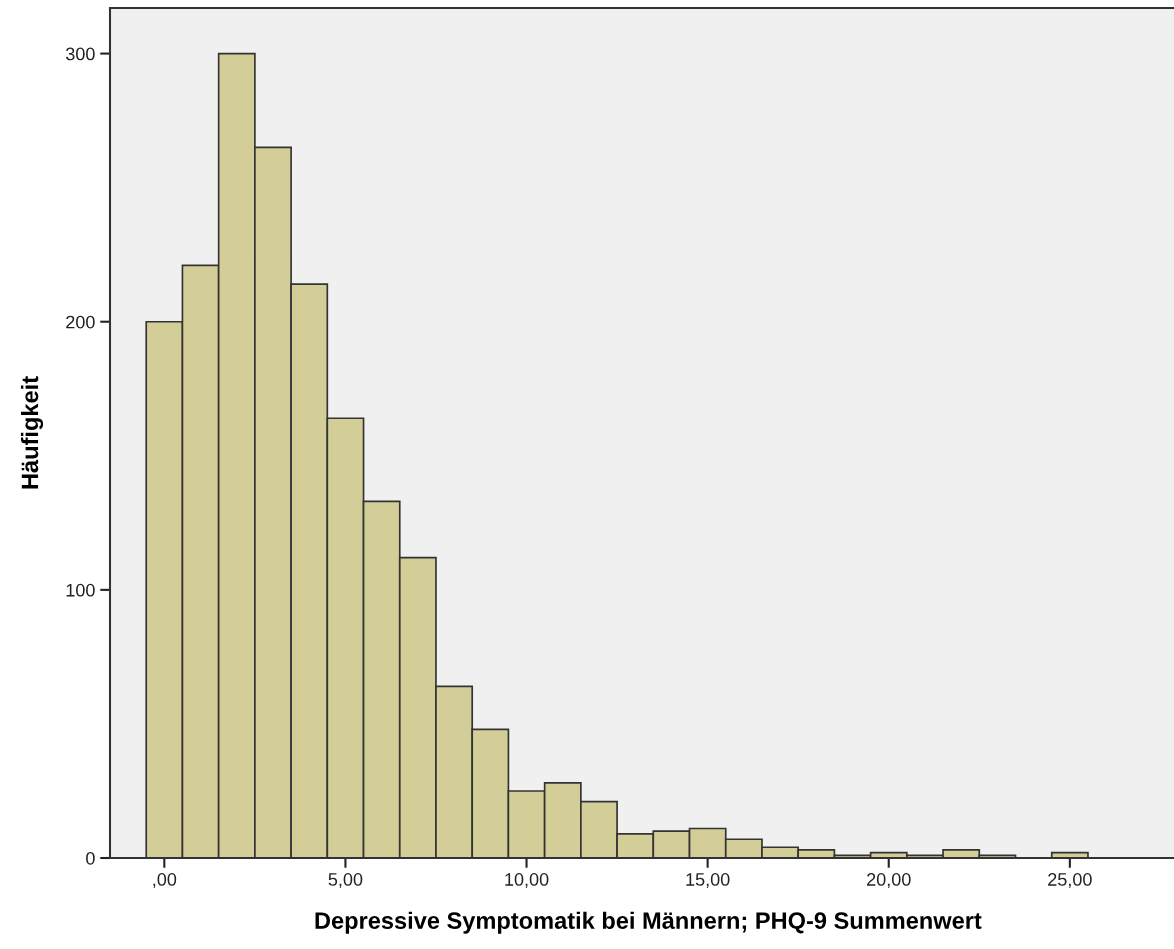  I want to click on x-axis-title: Depressive Symptomatik bei Männern; PHQ-9 Summenwert, so click(648, 922).